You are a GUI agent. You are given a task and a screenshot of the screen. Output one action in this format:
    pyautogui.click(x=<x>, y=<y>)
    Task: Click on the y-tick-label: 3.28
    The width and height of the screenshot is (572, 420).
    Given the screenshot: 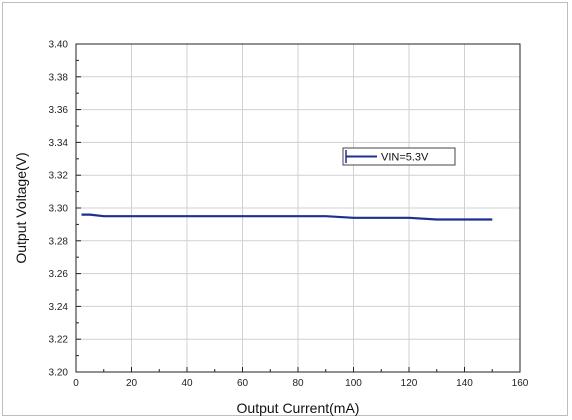 What is the action you would take?
    pyautogui.click(x=59, y=241)
    